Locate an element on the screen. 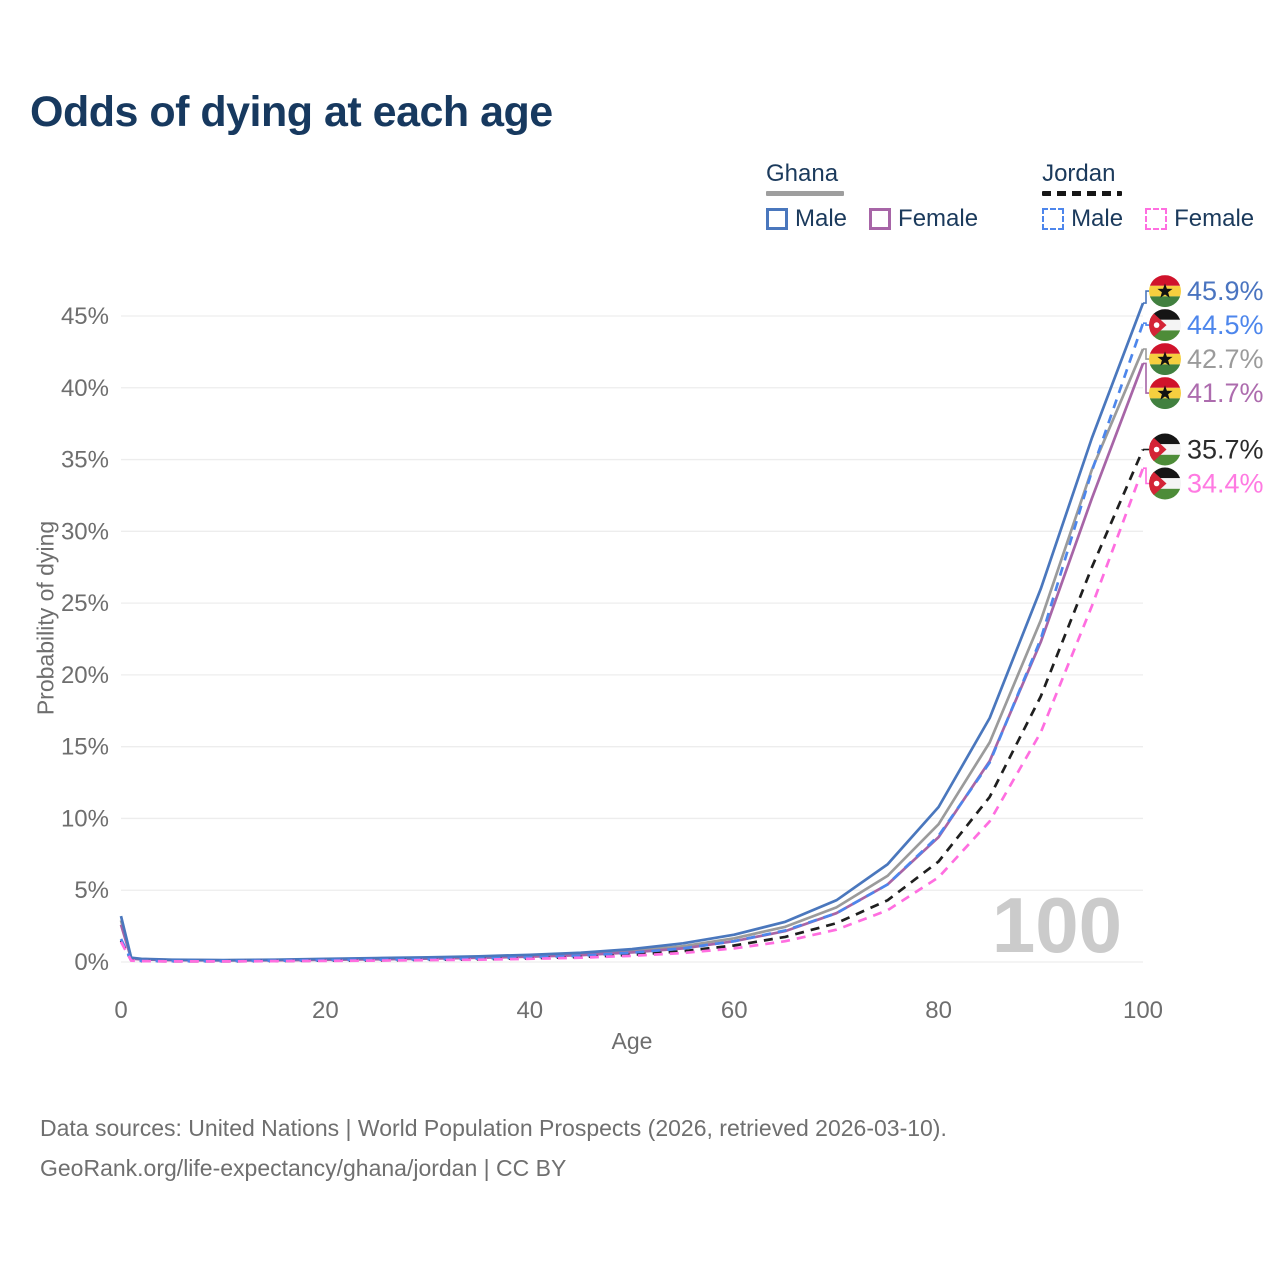 This screenshot has width=1280, height=1280. ghana-solid-line-swatch is located at coordinates (805, 193).